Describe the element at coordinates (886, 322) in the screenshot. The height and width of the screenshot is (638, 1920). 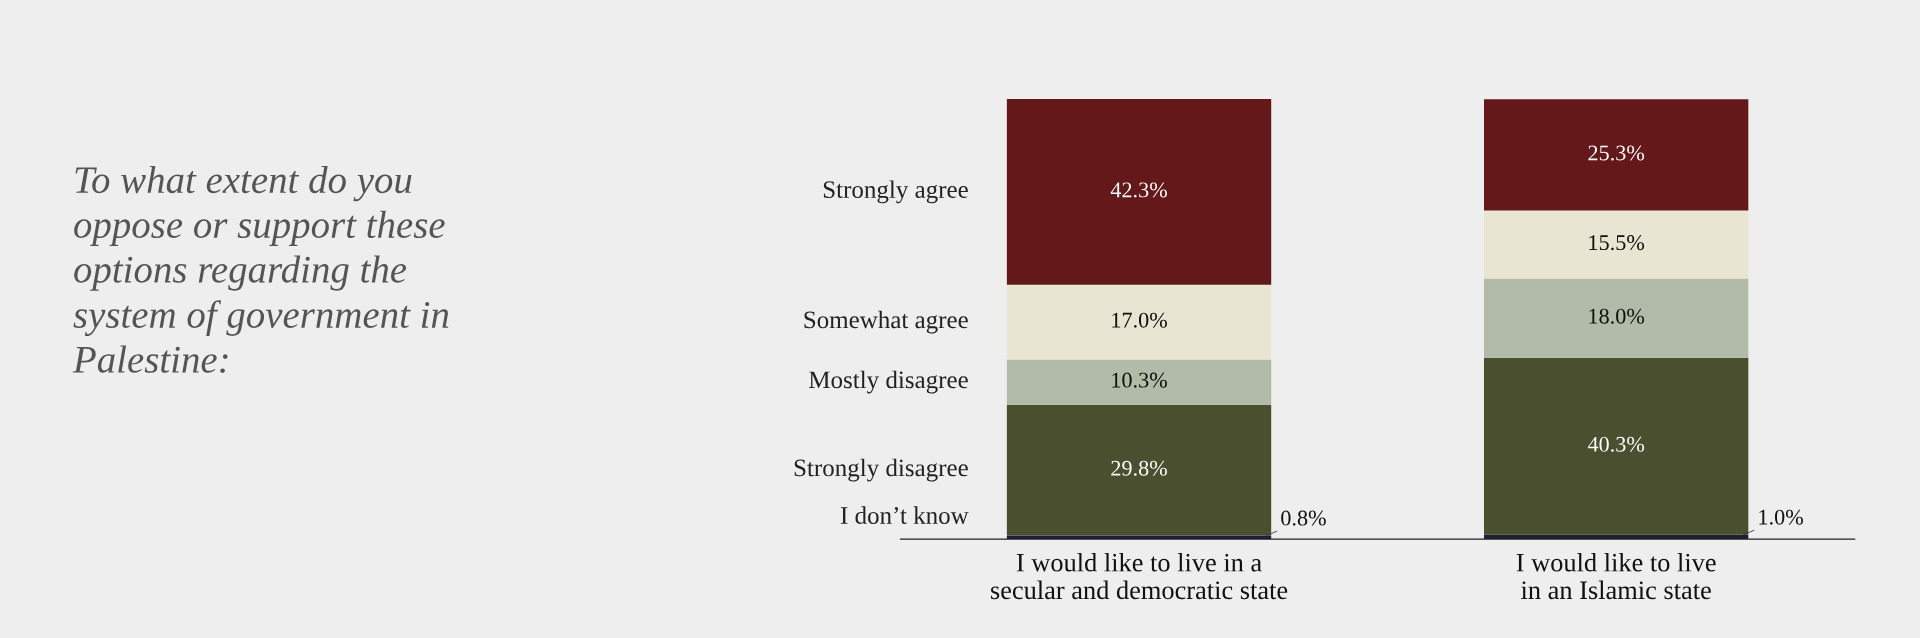
I see `series-label: Somewhat agree` at that location.